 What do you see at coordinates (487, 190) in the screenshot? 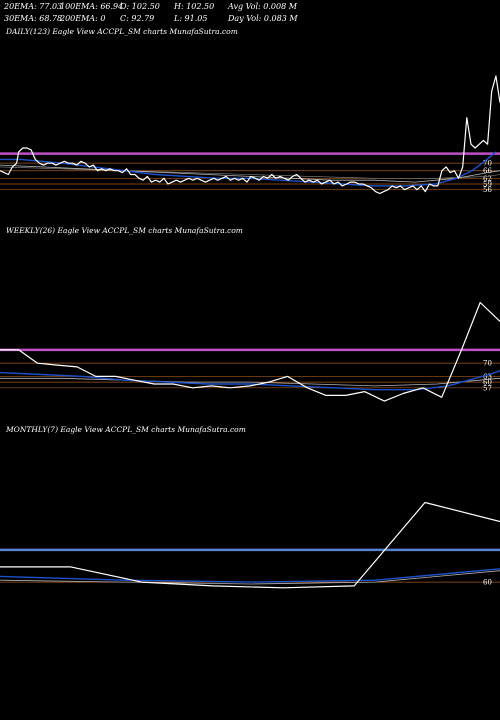
I see `daily-level-label: 56` at bounding box center [487, 190].